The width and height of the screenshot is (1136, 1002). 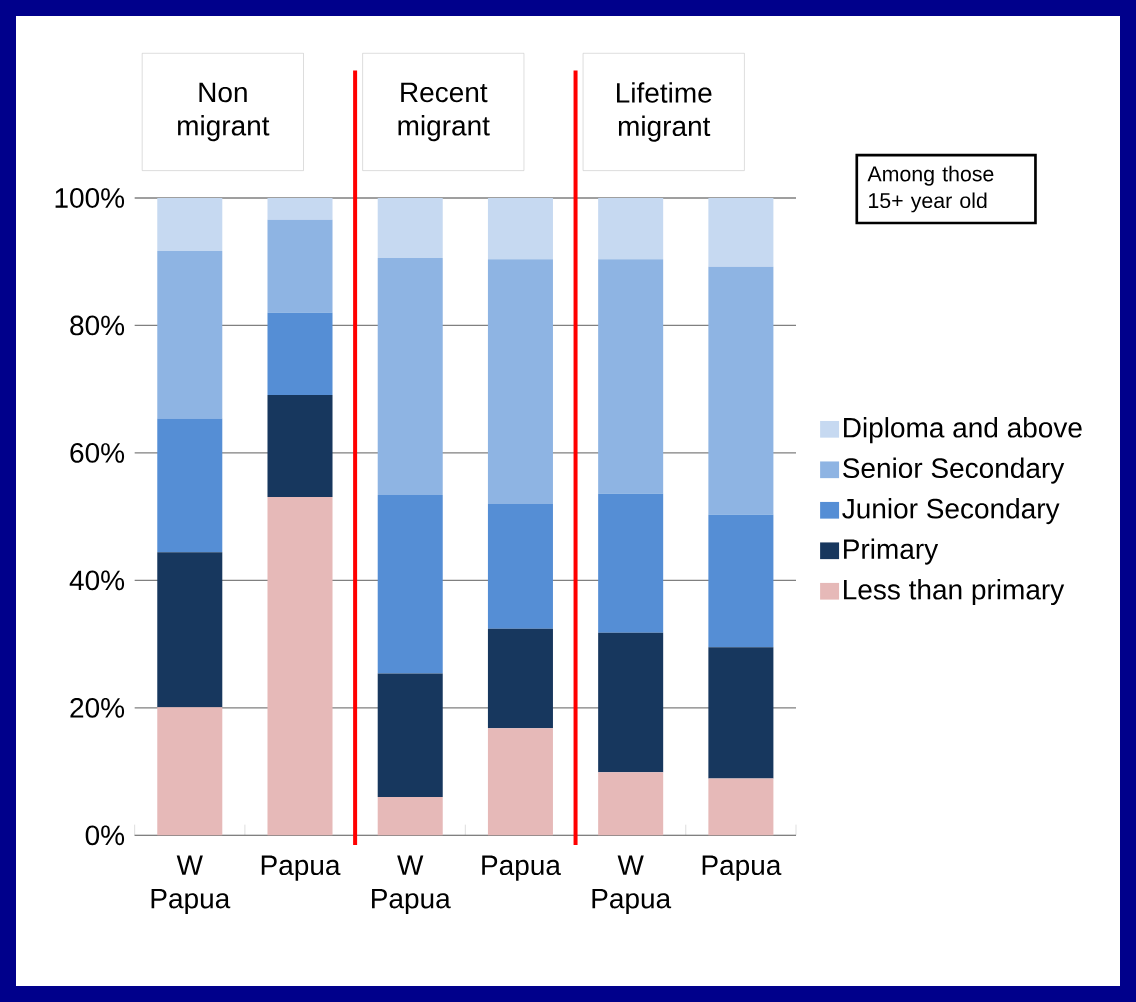 I want to click on text: Non migrant, so click(x=224, y=112).